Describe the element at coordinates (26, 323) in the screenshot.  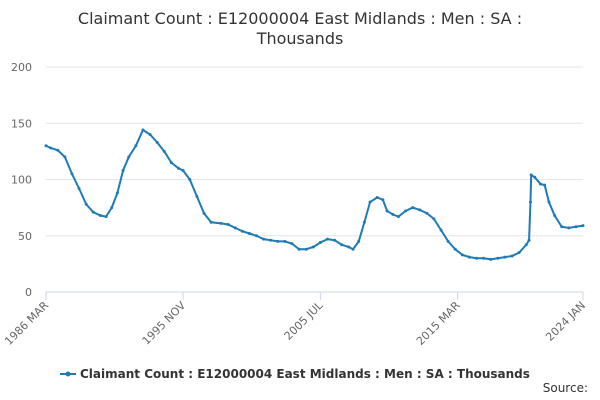
I see `x-tick-label: 1986 MAR` at that location.